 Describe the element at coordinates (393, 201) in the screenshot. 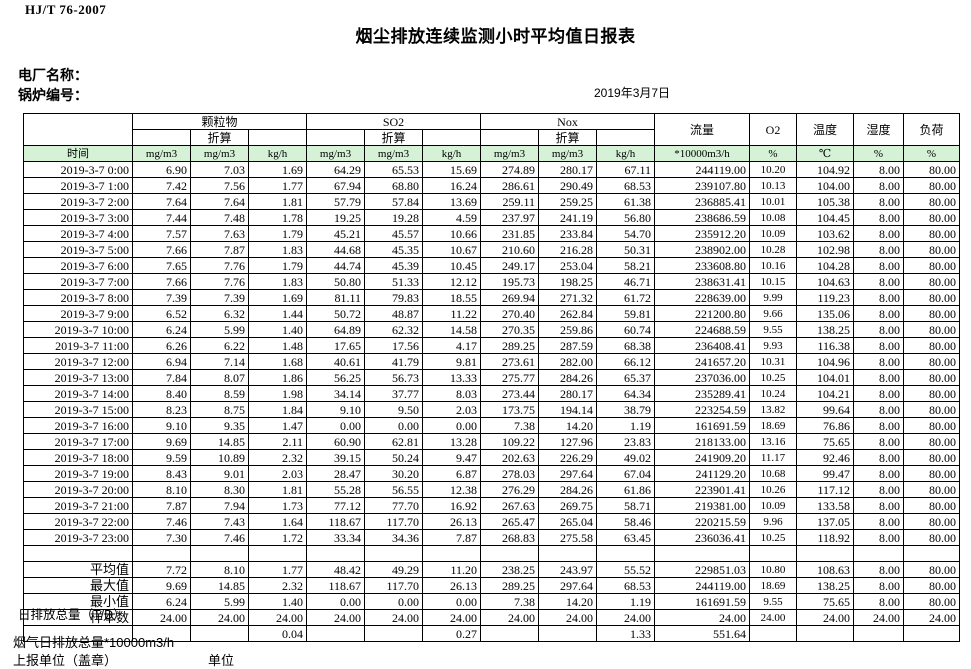

I see `cell-so2-conv: 57.84` at that location.